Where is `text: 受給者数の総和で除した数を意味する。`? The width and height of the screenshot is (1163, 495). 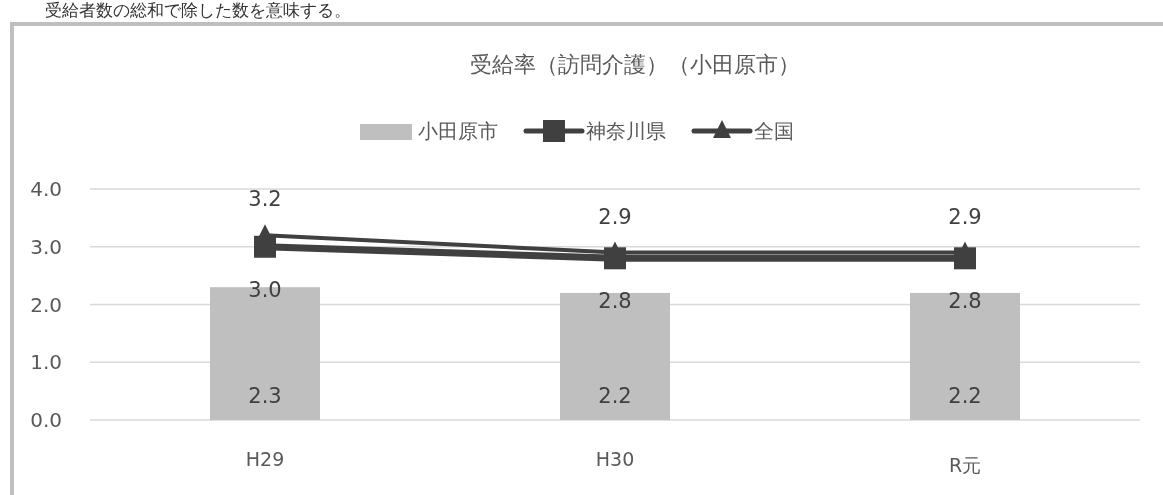
text: 受給者数の総和で除した数を意味する。 is located at coordinates (198, 10).